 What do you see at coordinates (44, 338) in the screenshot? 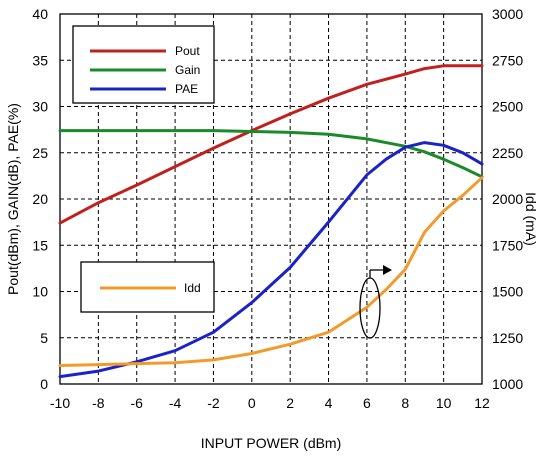
I see `y-tick-label-left: 5` at bounding box center [44, 338].